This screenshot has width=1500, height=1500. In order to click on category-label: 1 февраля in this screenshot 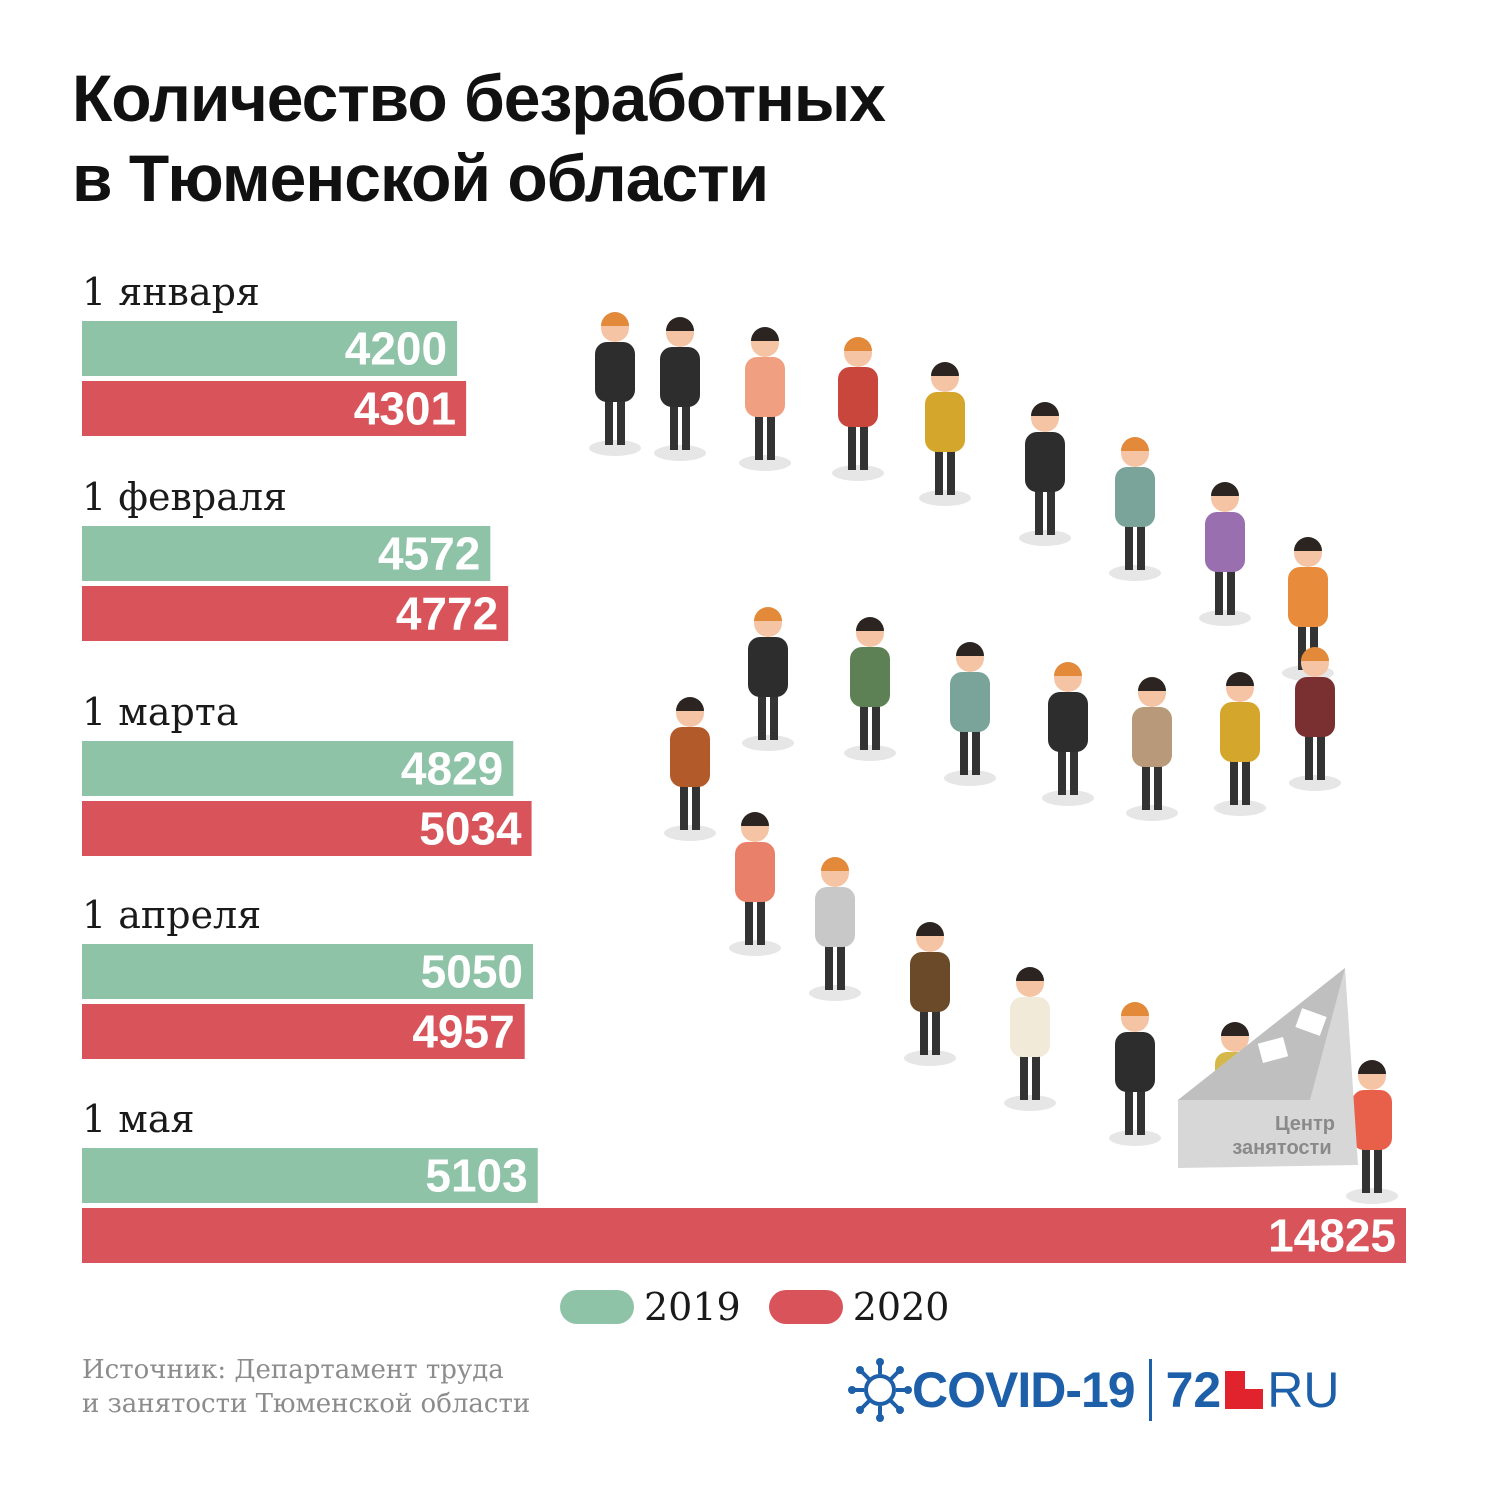, I will do `click(184, 497)`.